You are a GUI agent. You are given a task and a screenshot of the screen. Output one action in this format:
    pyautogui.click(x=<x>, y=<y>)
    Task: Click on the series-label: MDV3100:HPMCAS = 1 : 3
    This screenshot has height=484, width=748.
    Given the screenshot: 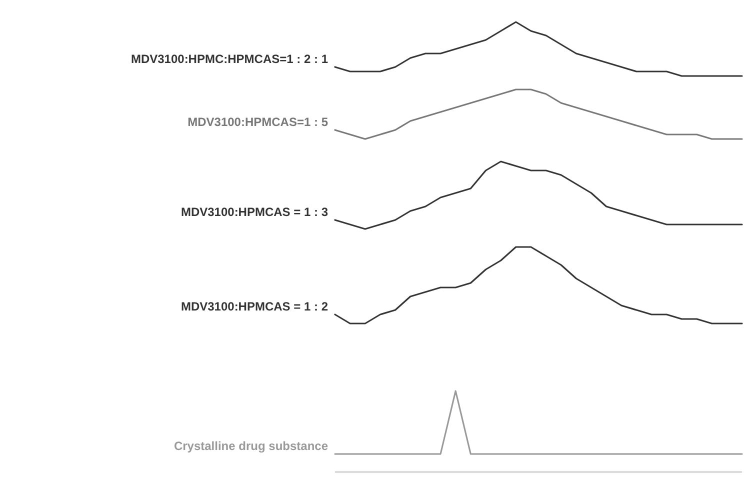 What is the action you would take?
    pyautogui.click(x=254, y=212)
    